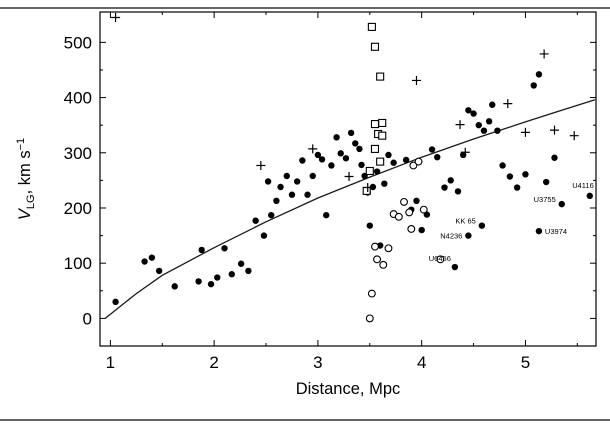  Describe the element at coordinates (78, 263) in the screenshot. I see `y-tick-label: 100` at that location.